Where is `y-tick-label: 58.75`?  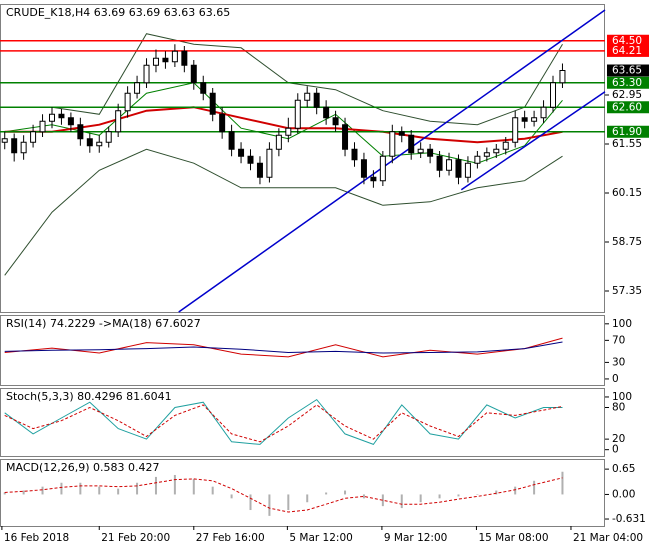
y-tick-label: 58.75 is located at coordinates (627, 242).